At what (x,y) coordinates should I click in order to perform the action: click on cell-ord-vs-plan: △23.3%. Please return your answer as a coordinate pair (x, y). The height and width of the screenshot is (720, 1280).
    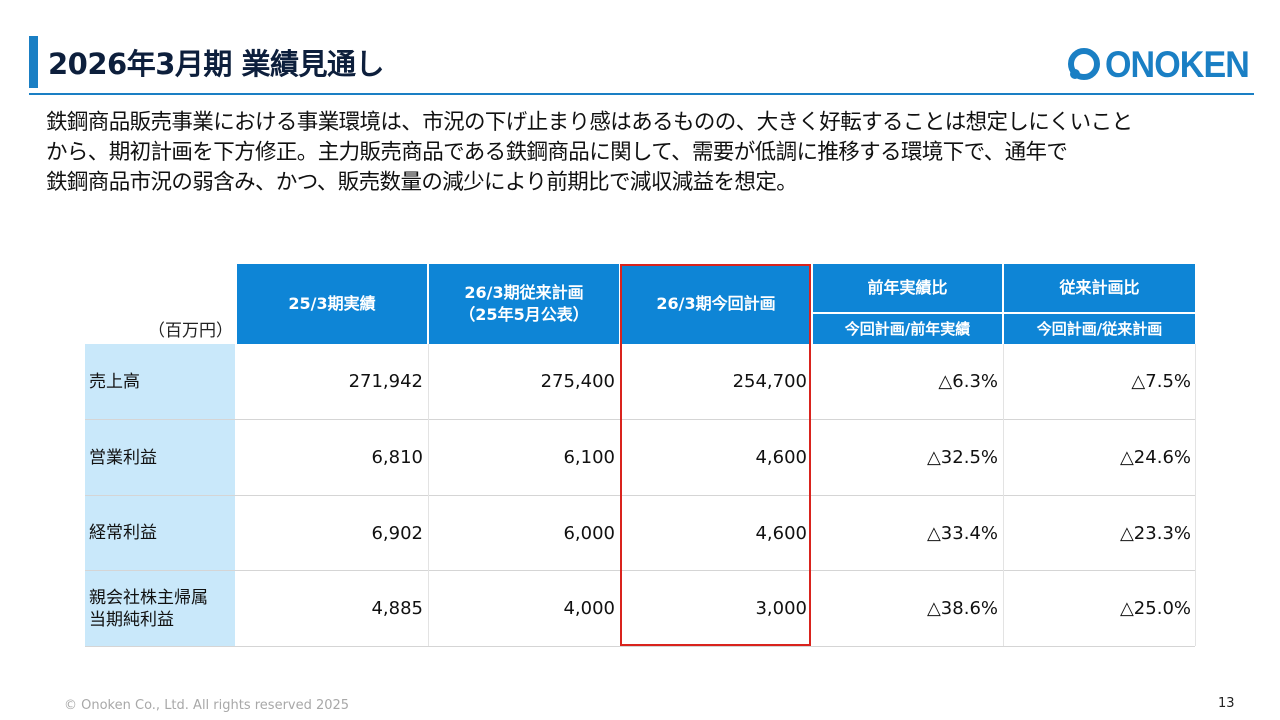
    Looking at the image, I should click on (1155, 533).